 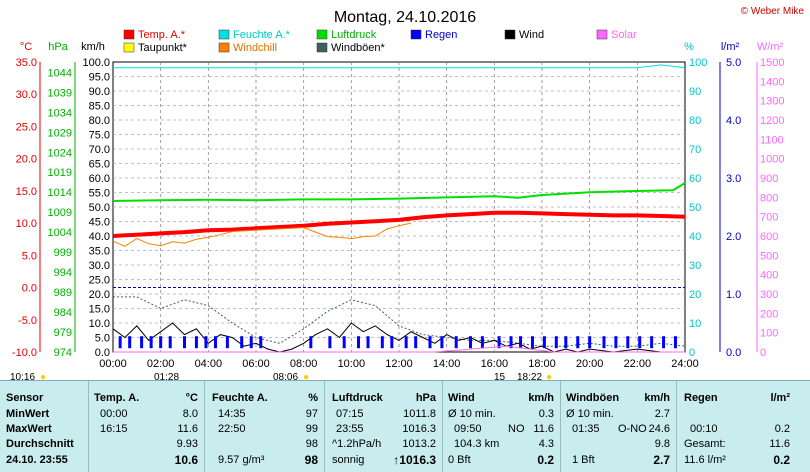 What do you see at coordinates (60, 213) in the screenshot?
I see `tick-pressure: 1009` at bounding box center [60, 213].